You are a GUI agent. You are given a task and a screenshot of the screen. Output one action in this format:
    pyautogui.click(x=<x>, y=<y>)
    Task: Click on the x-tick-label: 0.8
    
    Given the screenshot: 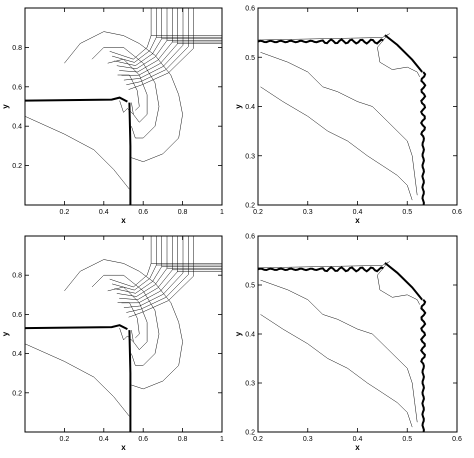 What is the action you would take?
    pyautogui.click(x=183, y=212)
    